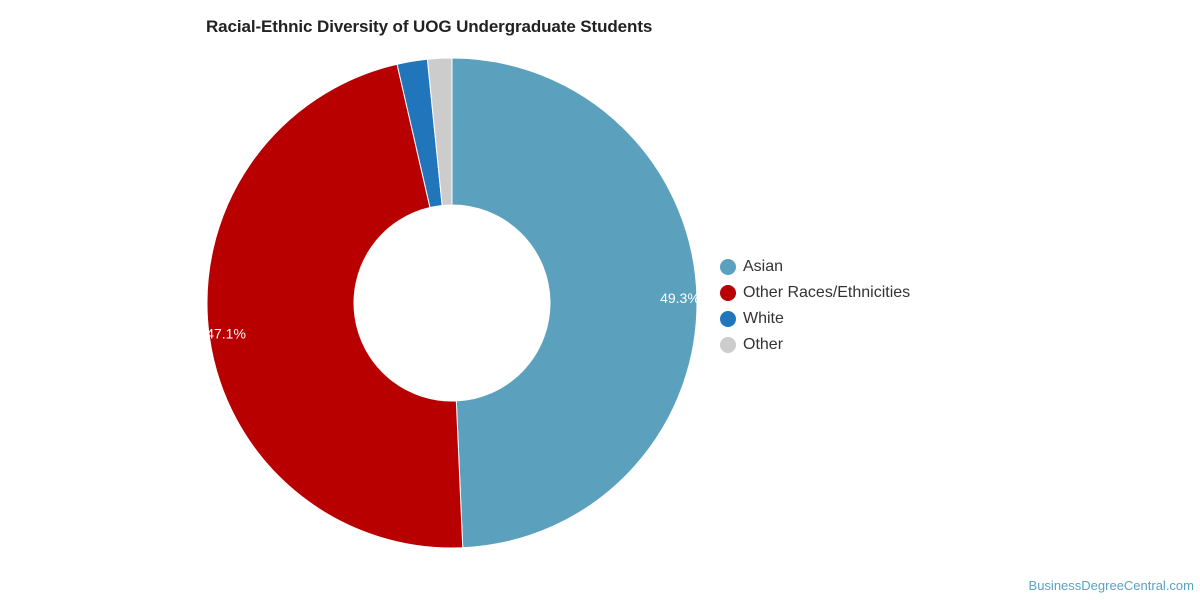  What do you see at coordinates (728, 293) in the screenshot?
I see `legend-swatch-other-races-ethnicities` at bounding box center [728, 293].